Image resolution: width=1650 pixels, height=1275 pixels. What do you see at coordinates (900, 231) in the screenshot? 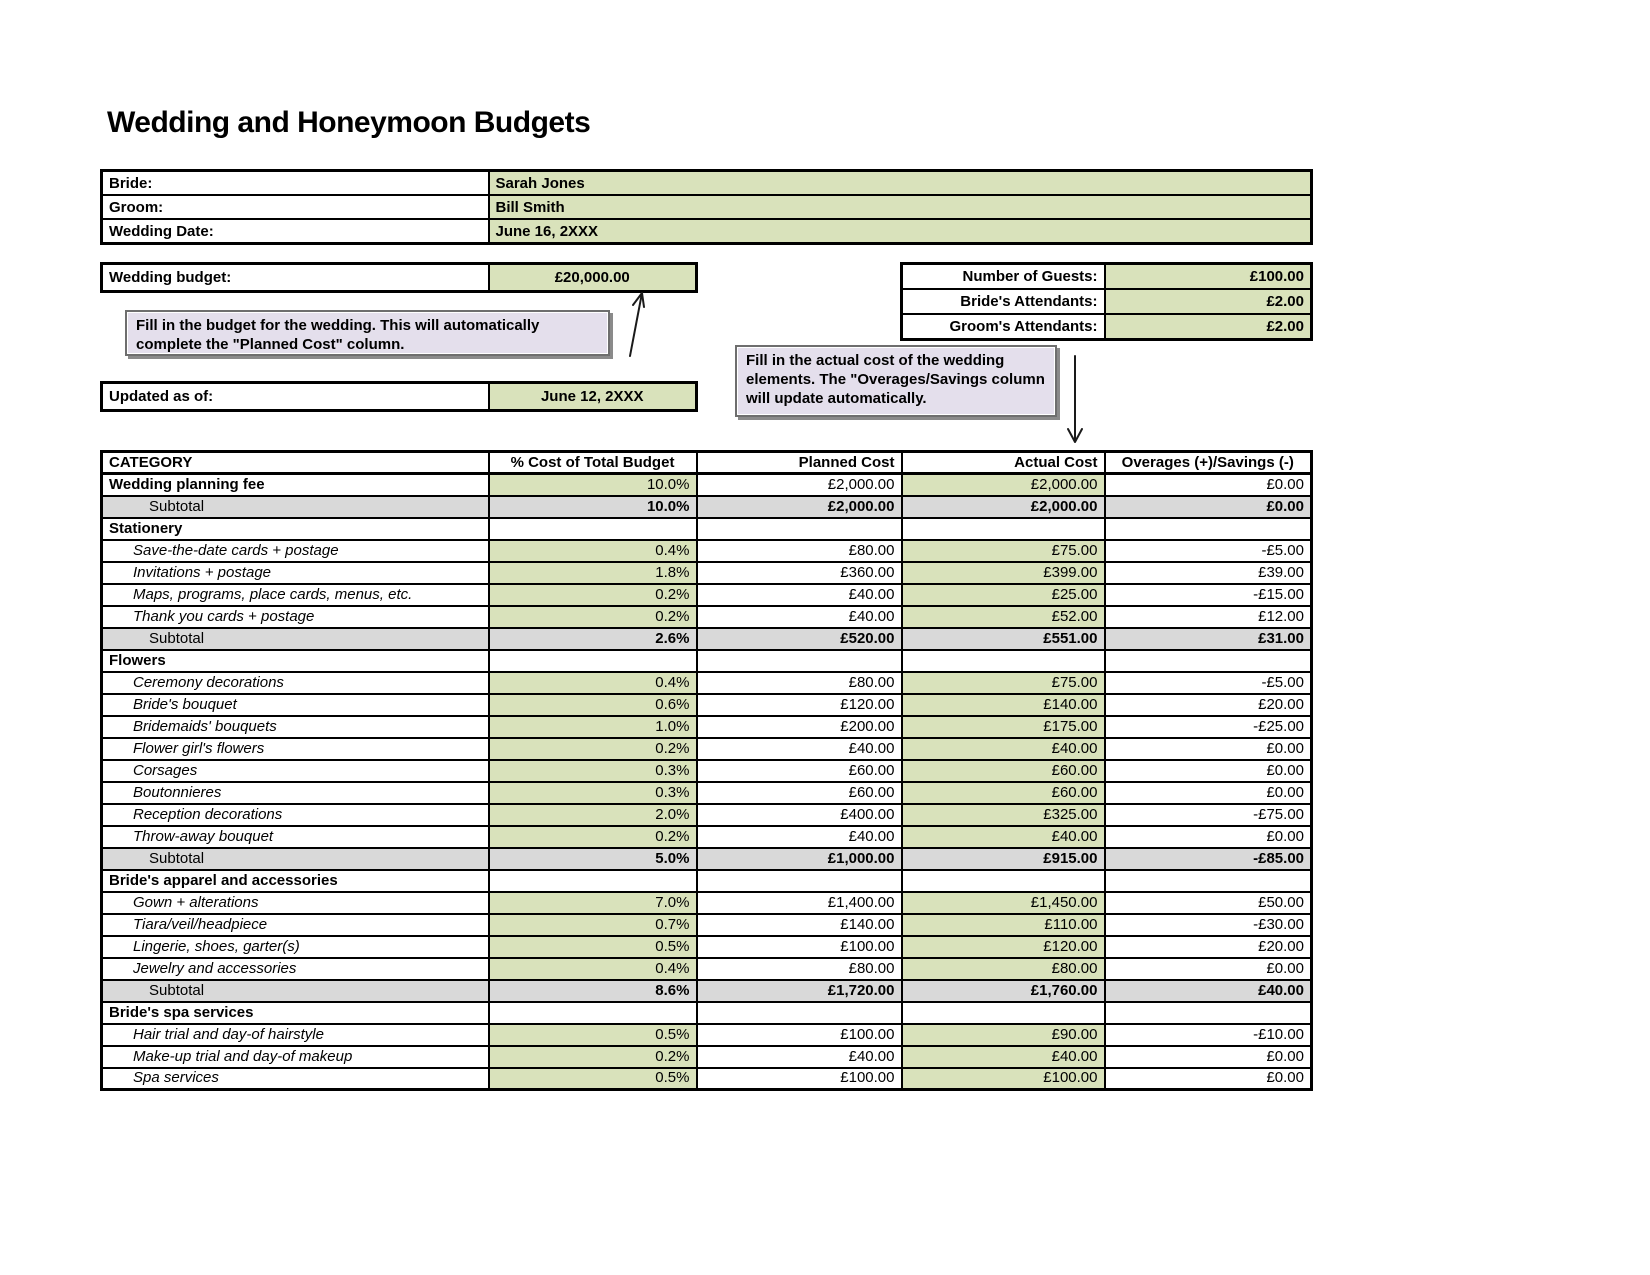
I see `field-value-cell: June 16, 2XXX` at bounding box center [900, 231].